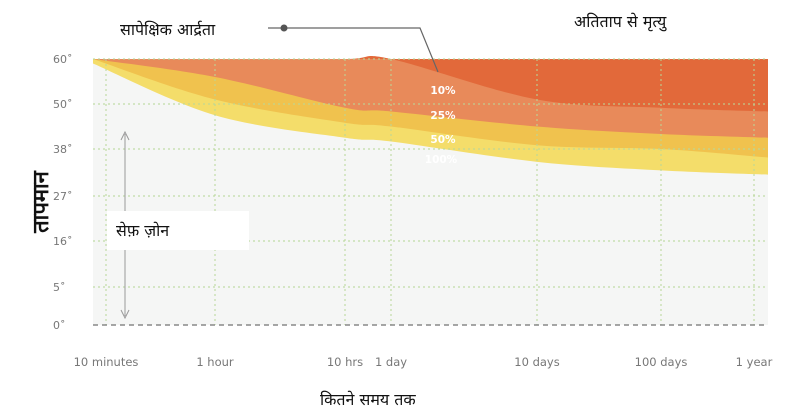  Describe the element at coordinates (143, 230) in the screenshot. I see `safe-zone-label: सेफ़ ज़ोन` at that location.